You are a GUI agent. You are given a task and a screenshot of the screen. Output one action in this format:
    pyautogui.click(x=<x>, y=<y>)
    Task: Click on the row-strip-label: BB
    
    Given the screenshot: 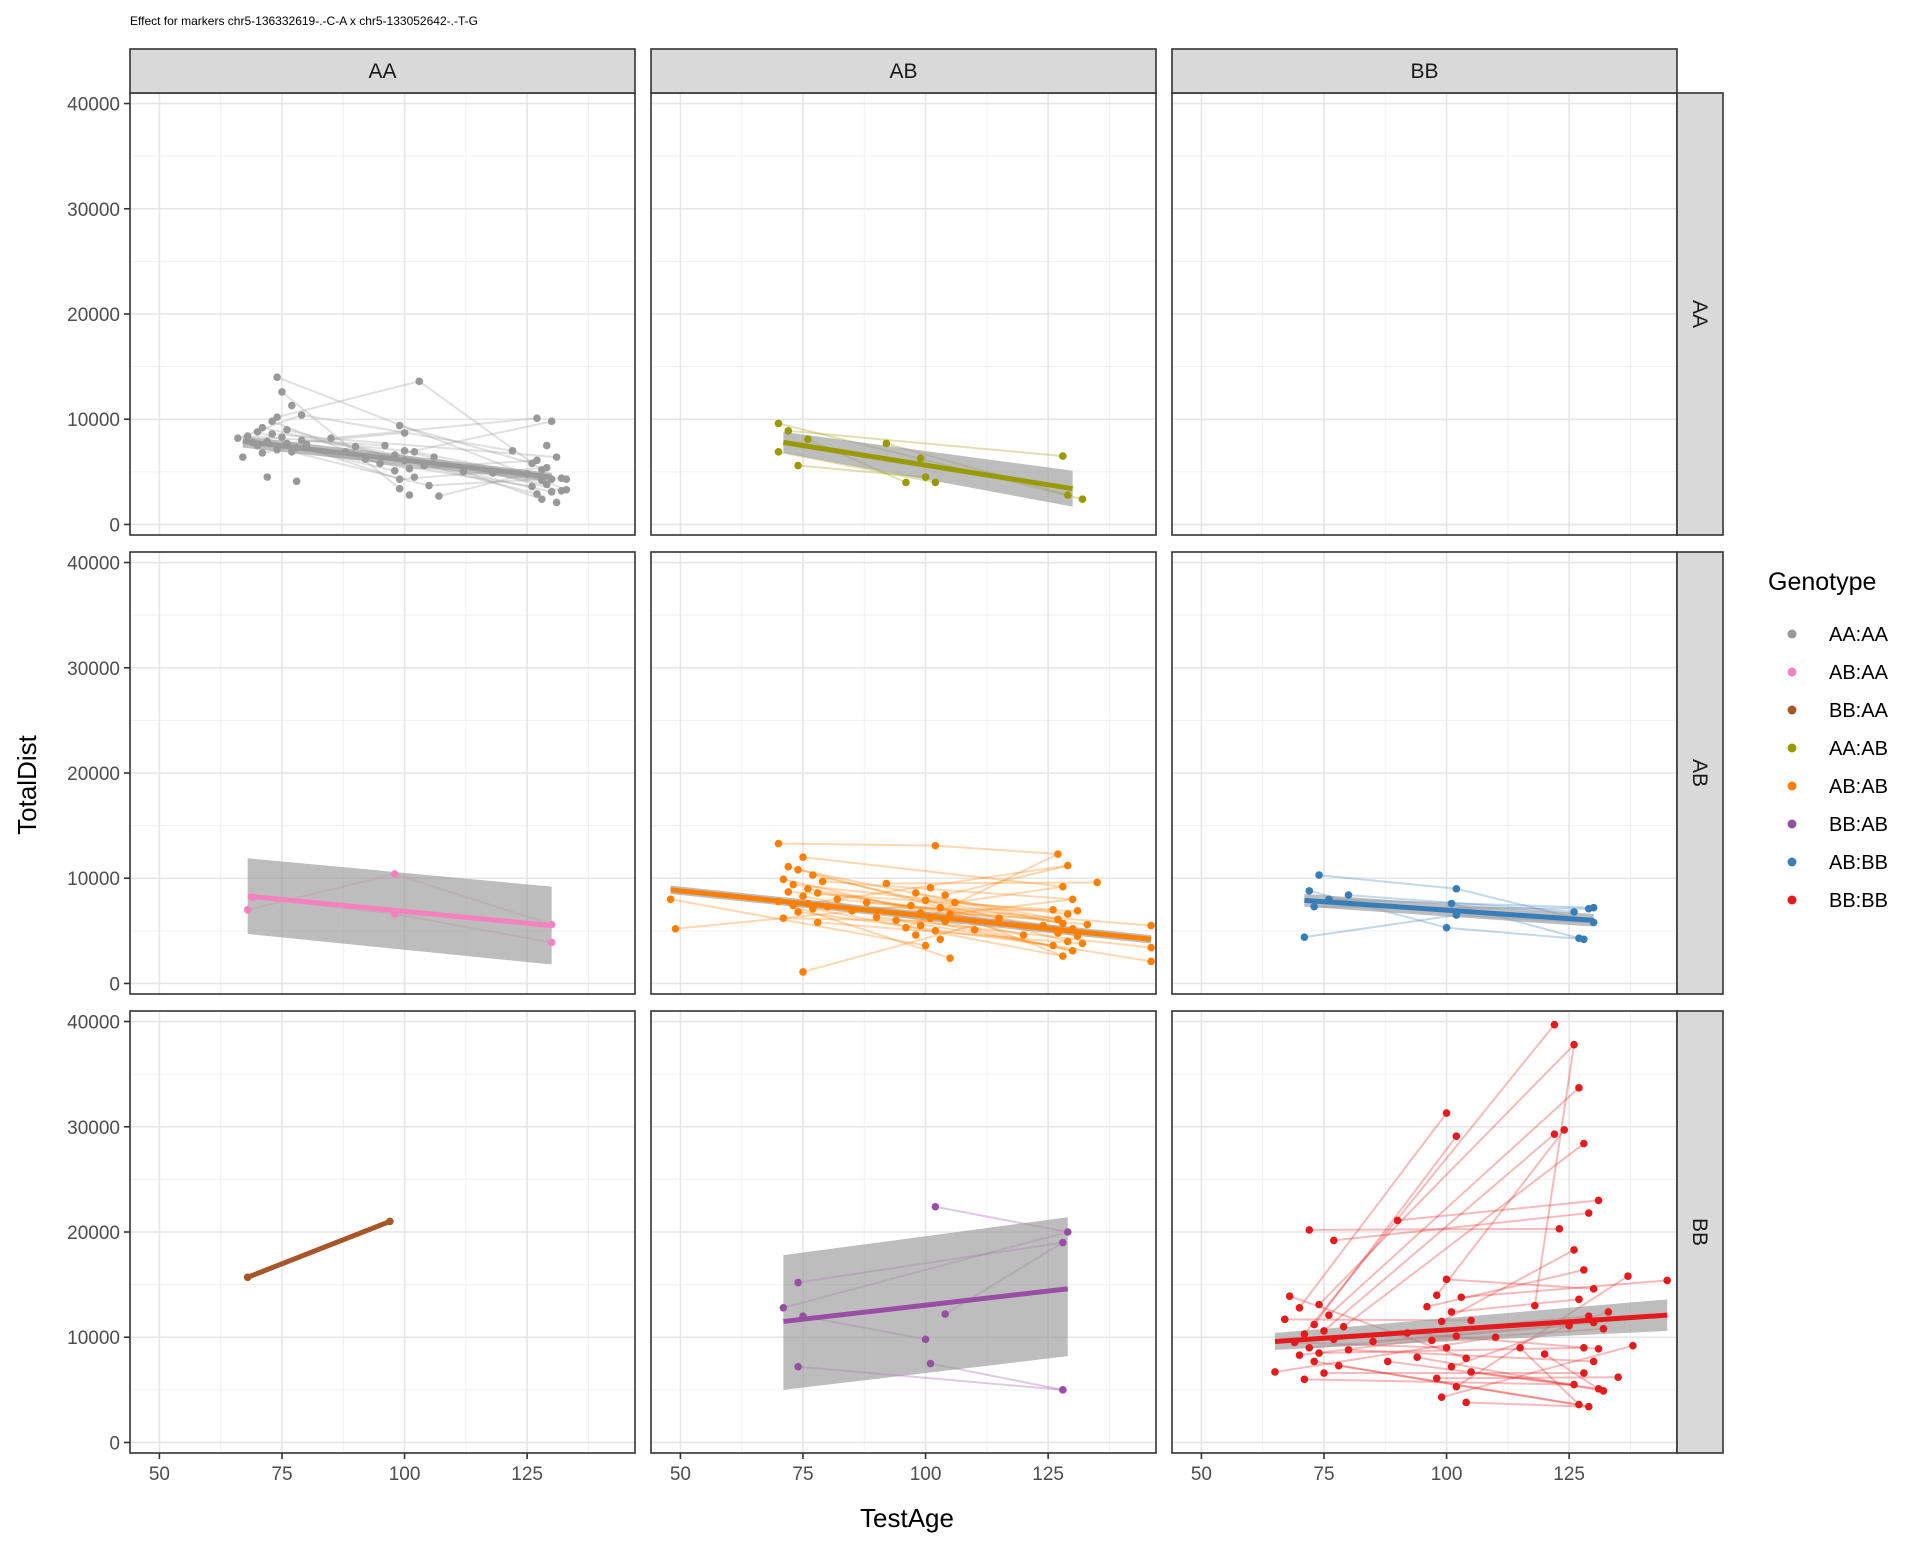 What is the action you would take?
    pyautogui.click(x=1699, y=1232)
    